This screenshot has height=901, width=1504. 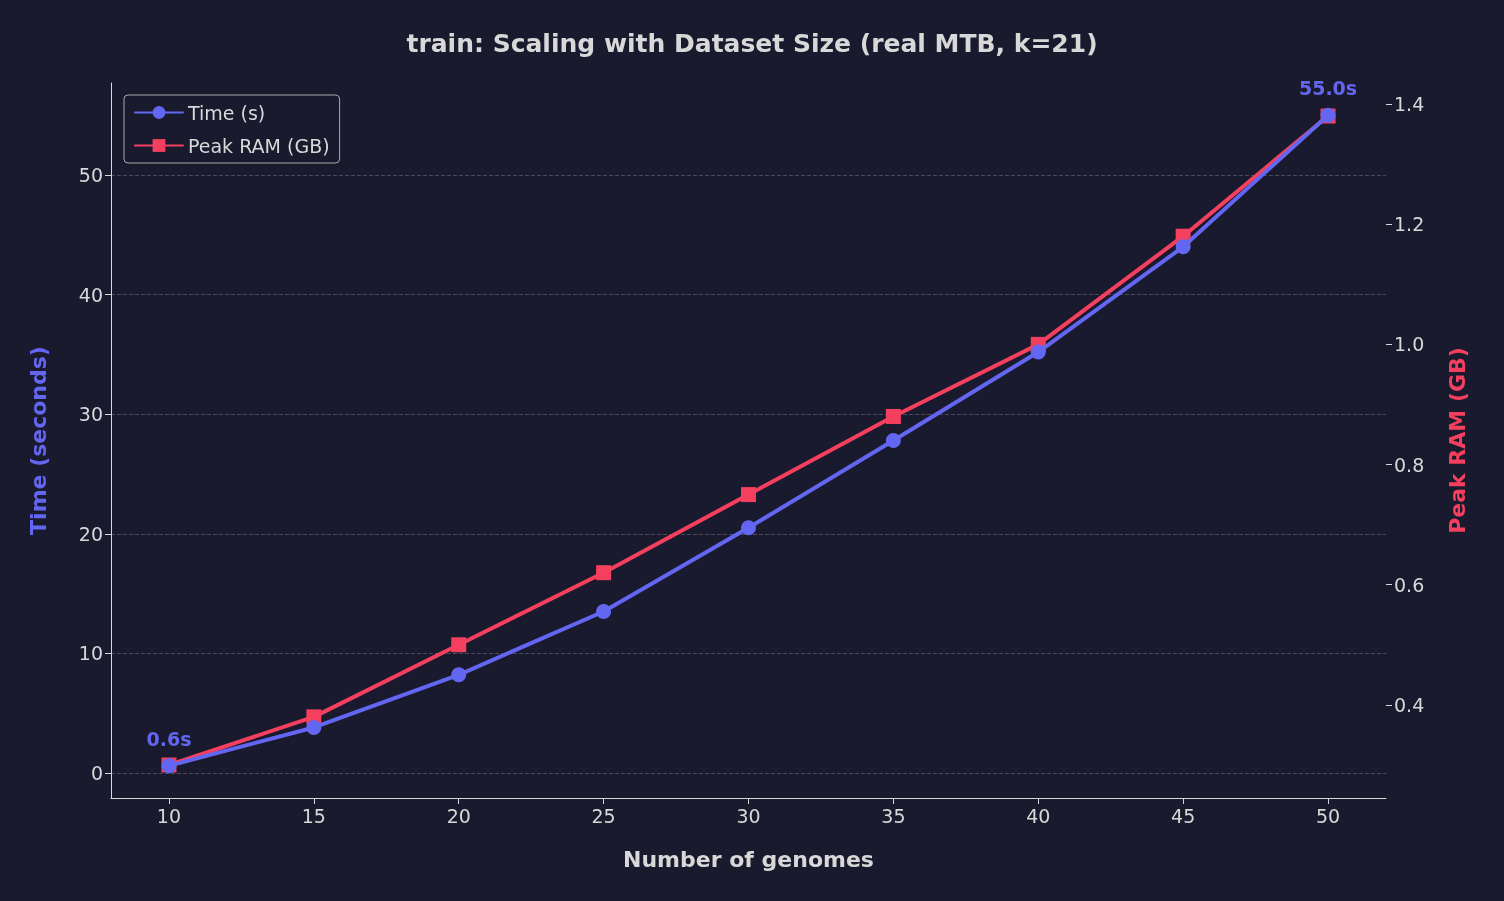 What do you see at coordinates (748, 815) in the screenshot?
I see `x-tick-label: 30` at bounding box center [748, 815].